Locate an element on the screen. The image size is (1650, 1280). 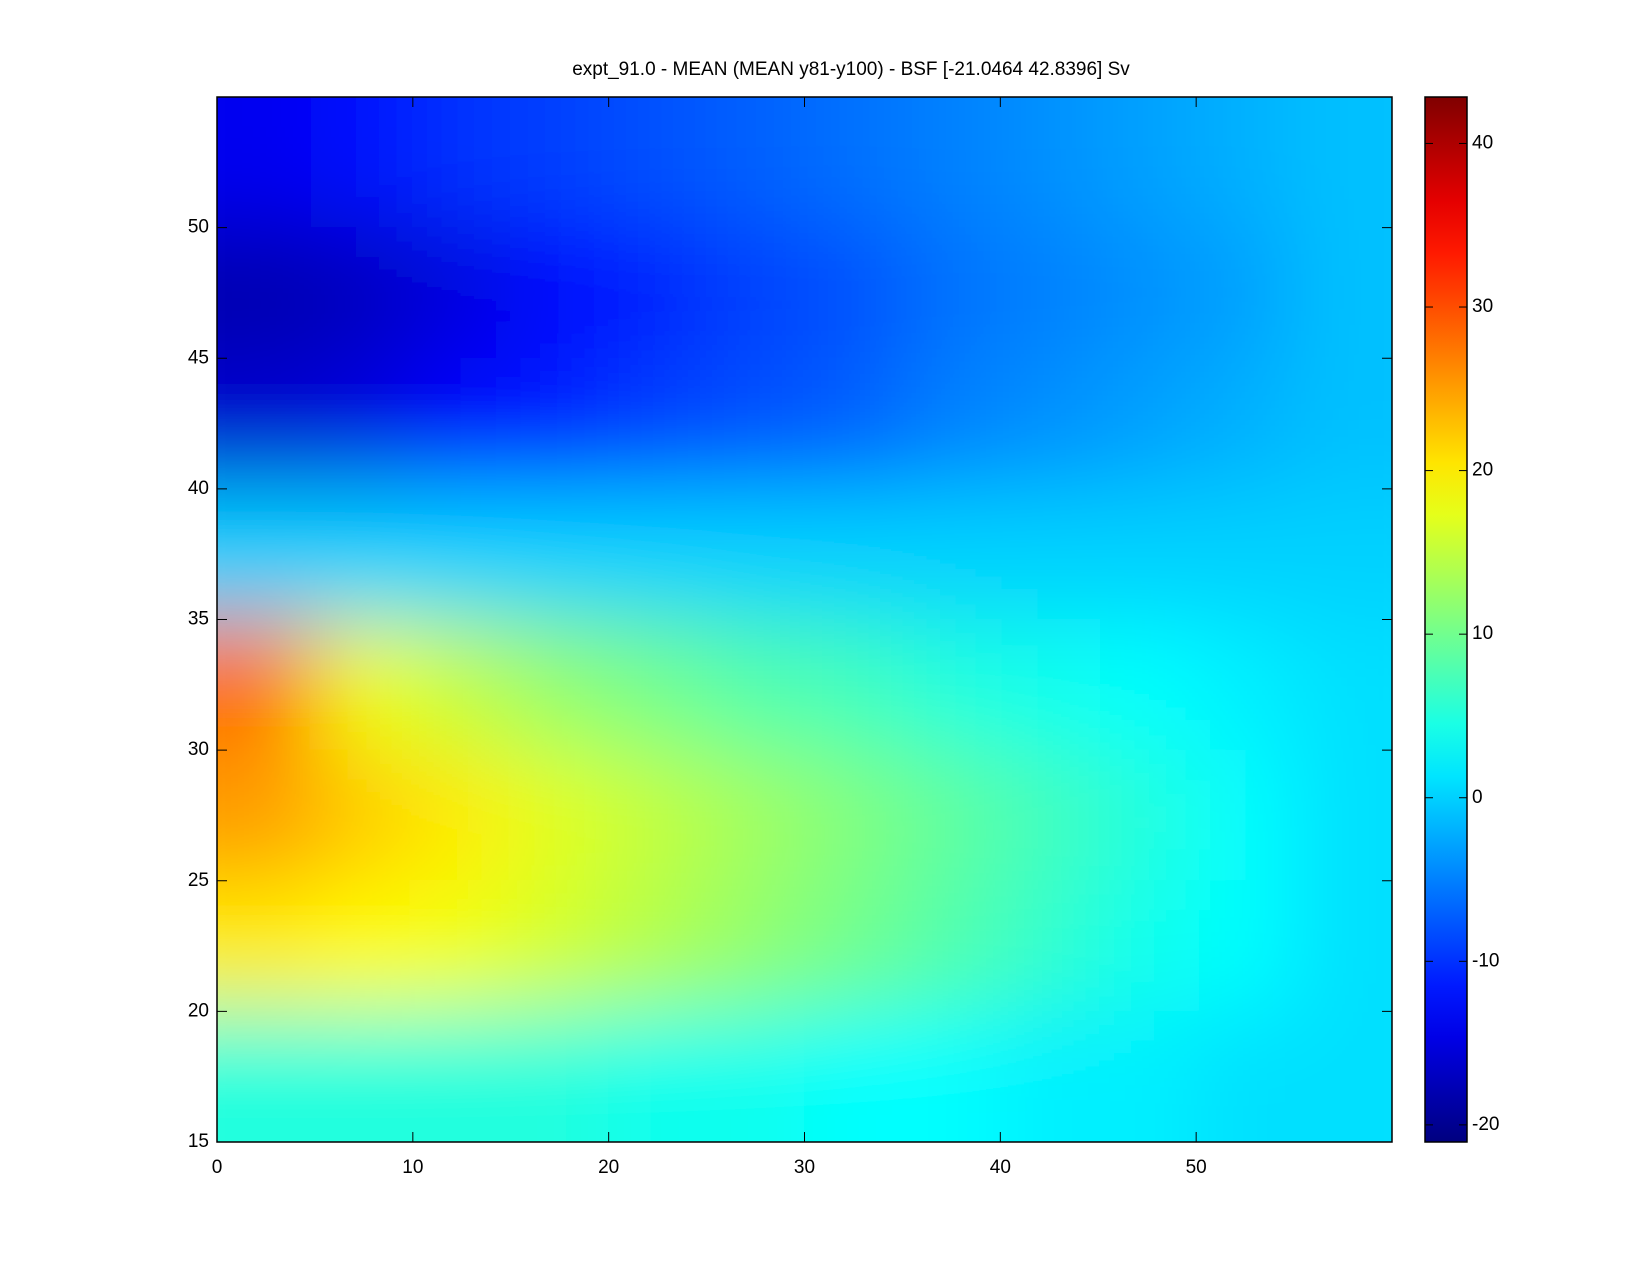
y-tick-label: 50 is located at coordinates (198, 227).